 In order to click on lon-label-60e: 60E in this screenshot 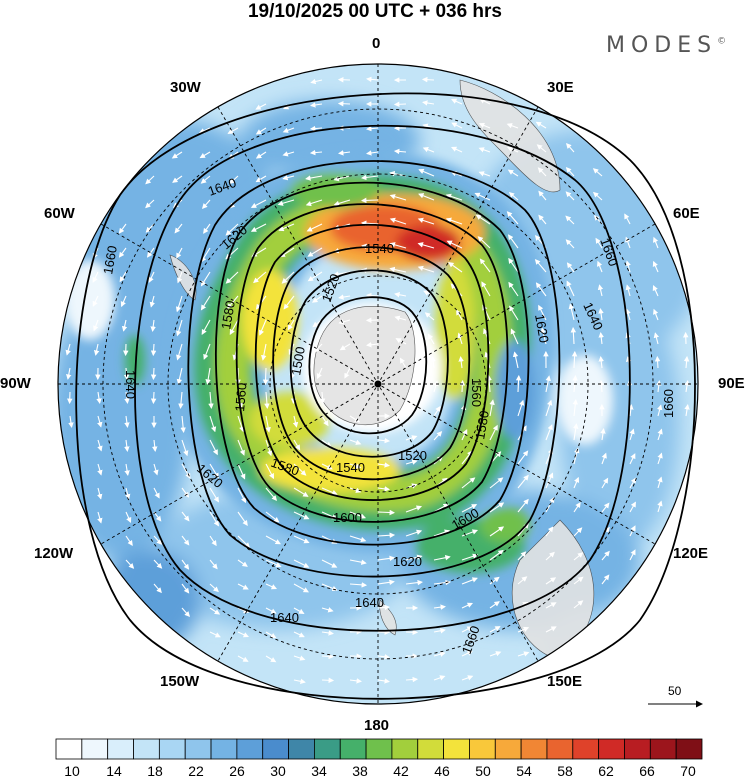, I will do `click(686, 213)`.